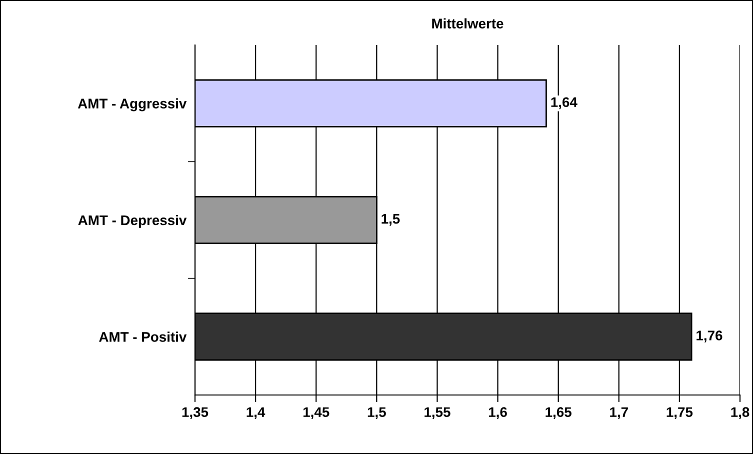 Image resolution: width=753 pixels, height=454 pixels. Describe the element at coordinates (564, 103) in the screenshot. I see `data-label: 1,64` at that location.